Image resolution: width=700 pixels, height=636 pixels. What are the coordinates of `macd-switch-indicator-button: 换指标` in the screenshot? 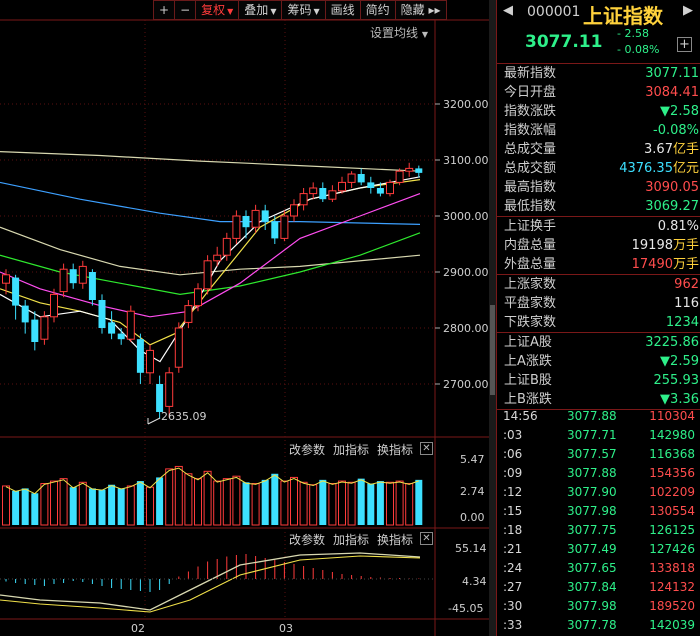 It's located at (395, 540).